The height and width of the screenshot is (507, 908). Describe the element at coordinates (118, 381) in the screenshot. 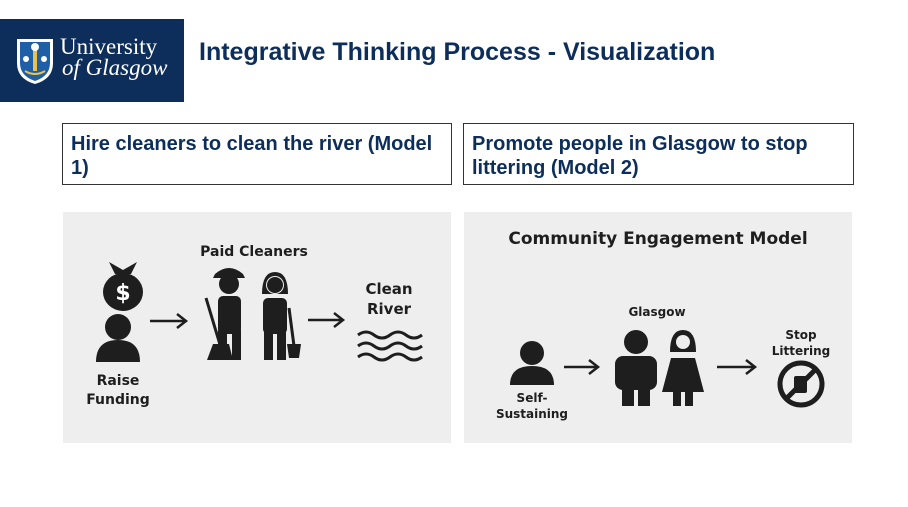

I see `raise-funding-label-1: Raise` at that location.